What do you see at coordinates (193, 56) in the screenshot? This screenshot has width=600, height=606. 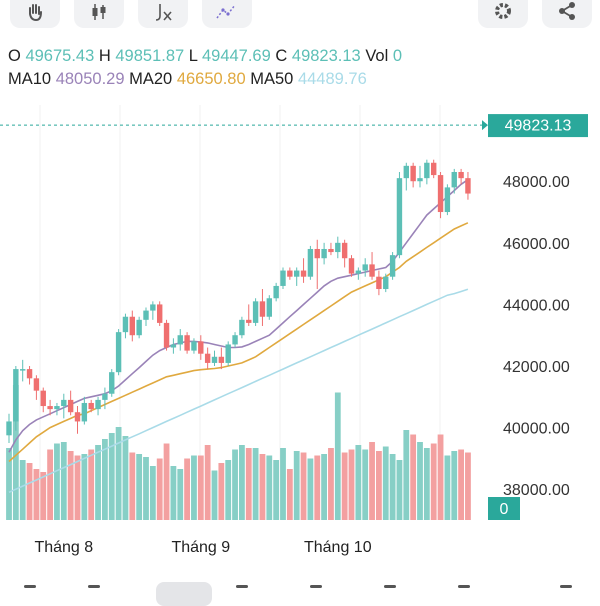 I see `low-label: L` at bounding box center [193, 56].